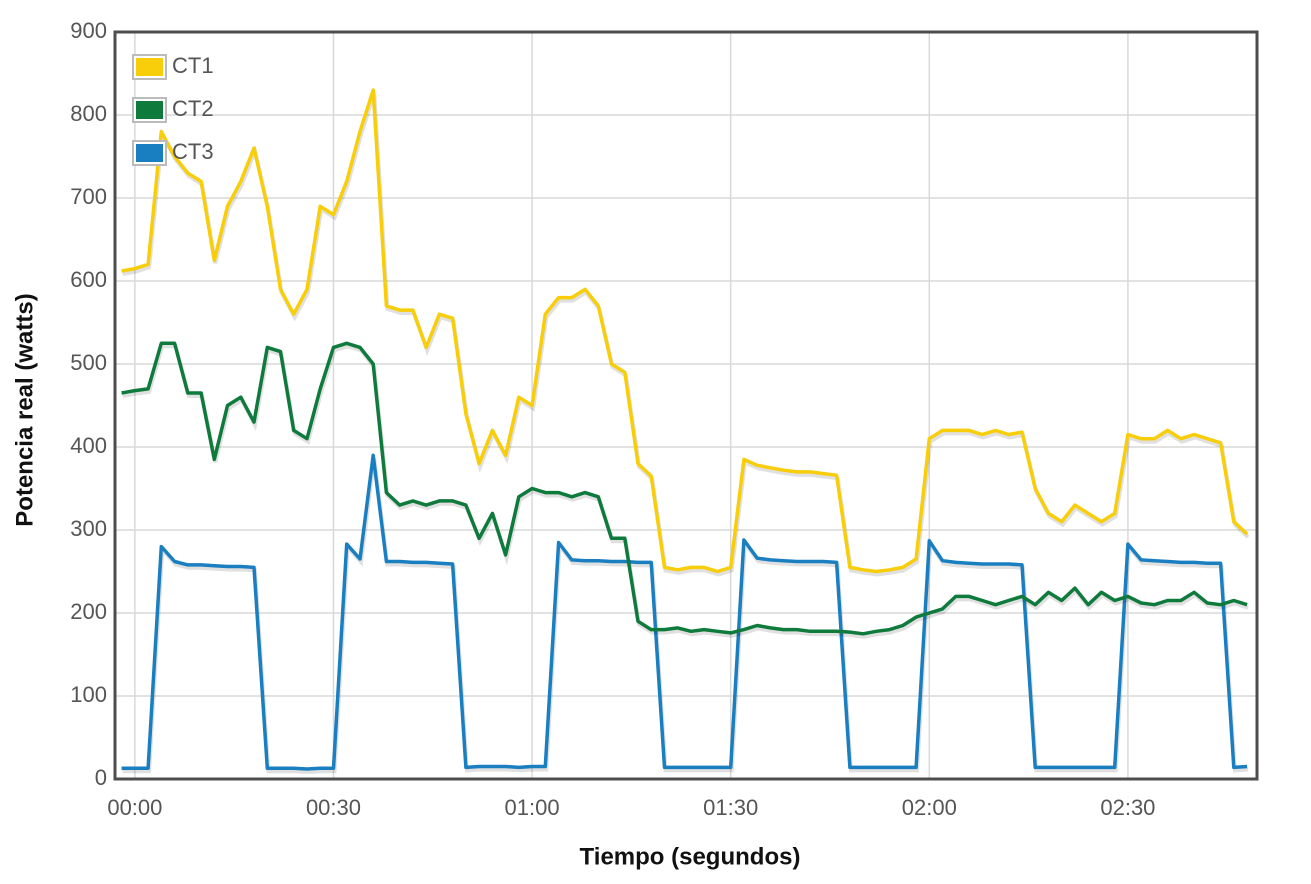 The image size is (1311, 884). What do you see at coordinates (88, 113) in the screenshot?
I see `y-tick-label: 800` at bounding box center [88, 113].